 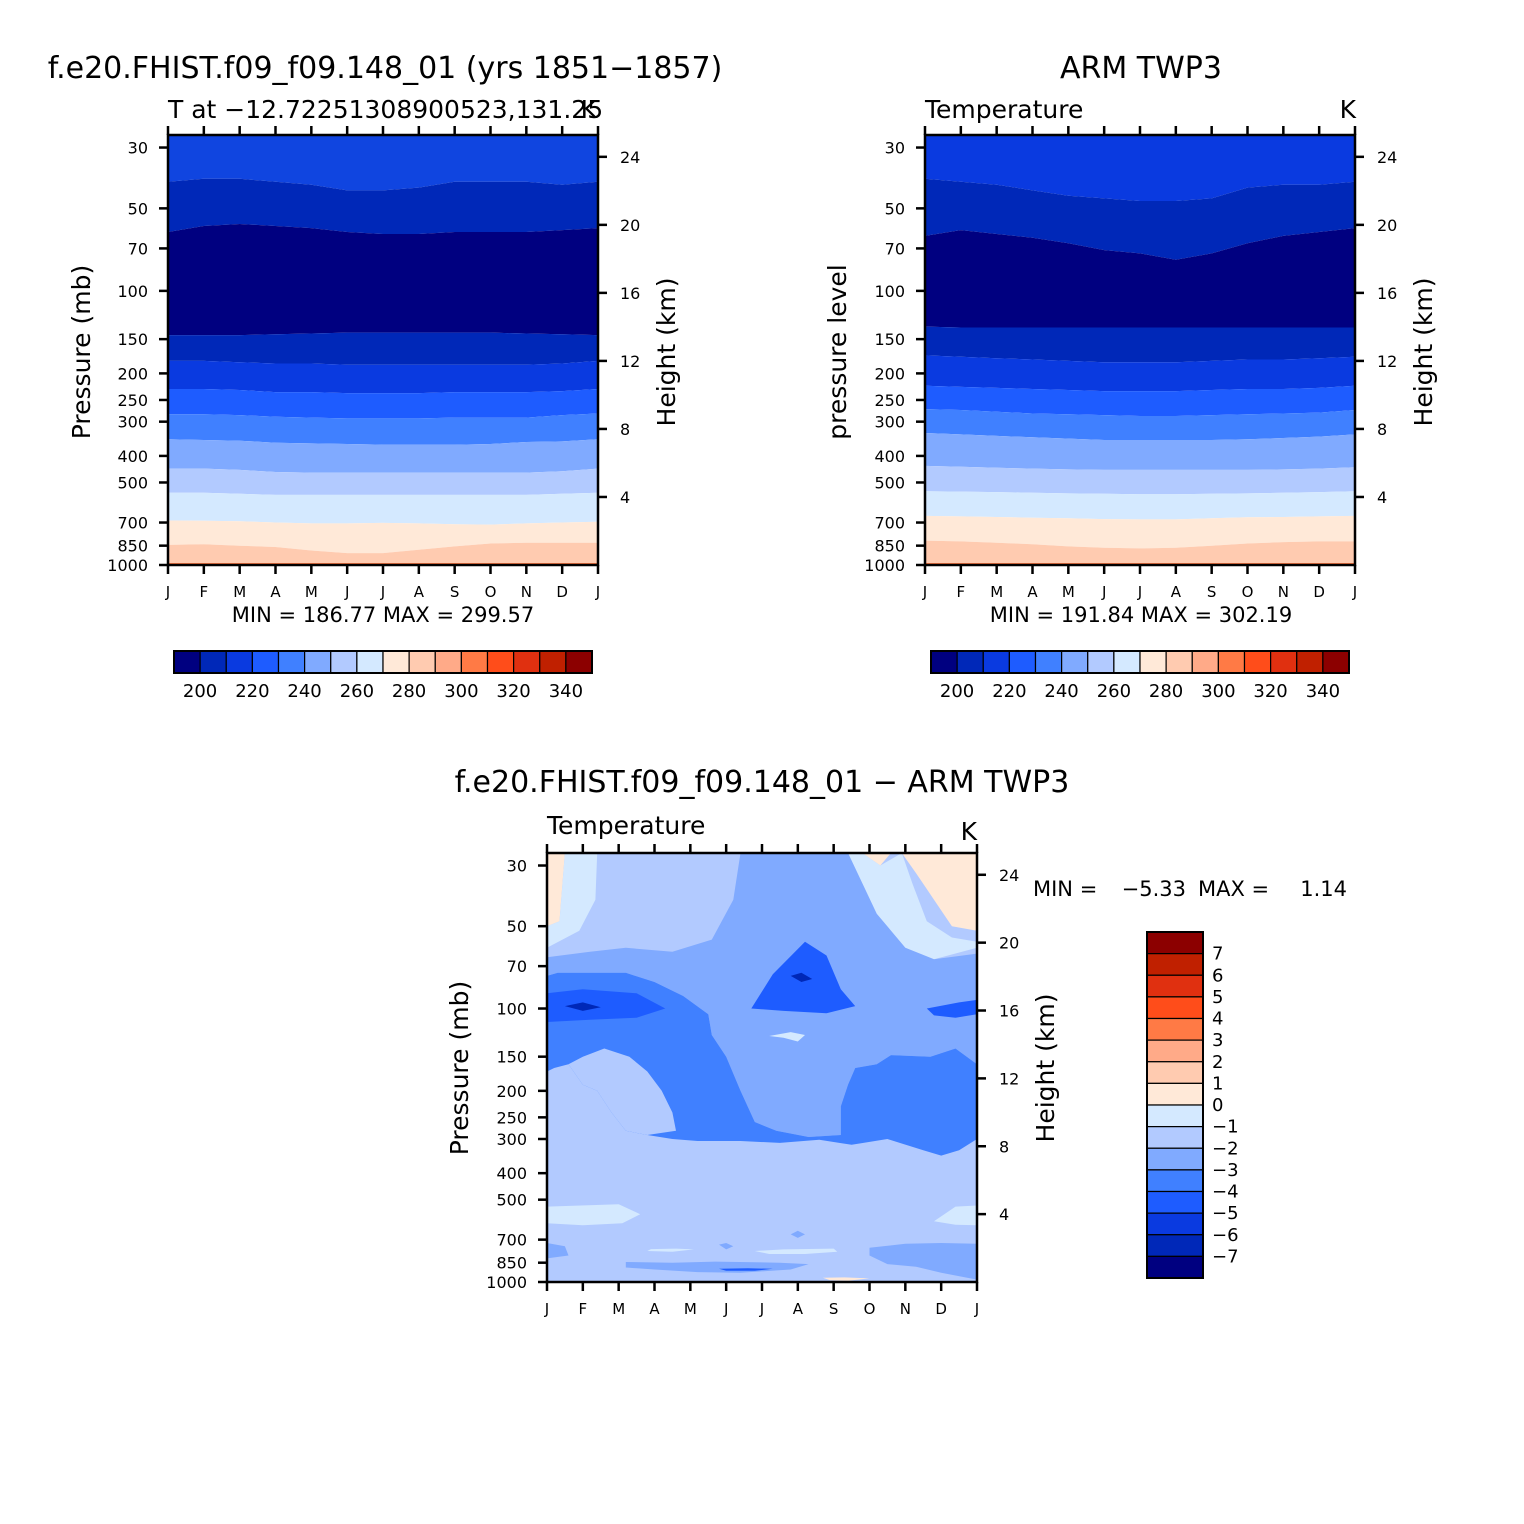 What do you see at coordinates (889, 373) in the screenshot?
I see `obs-pressure-label: 200` at bounding box center [889, 373].